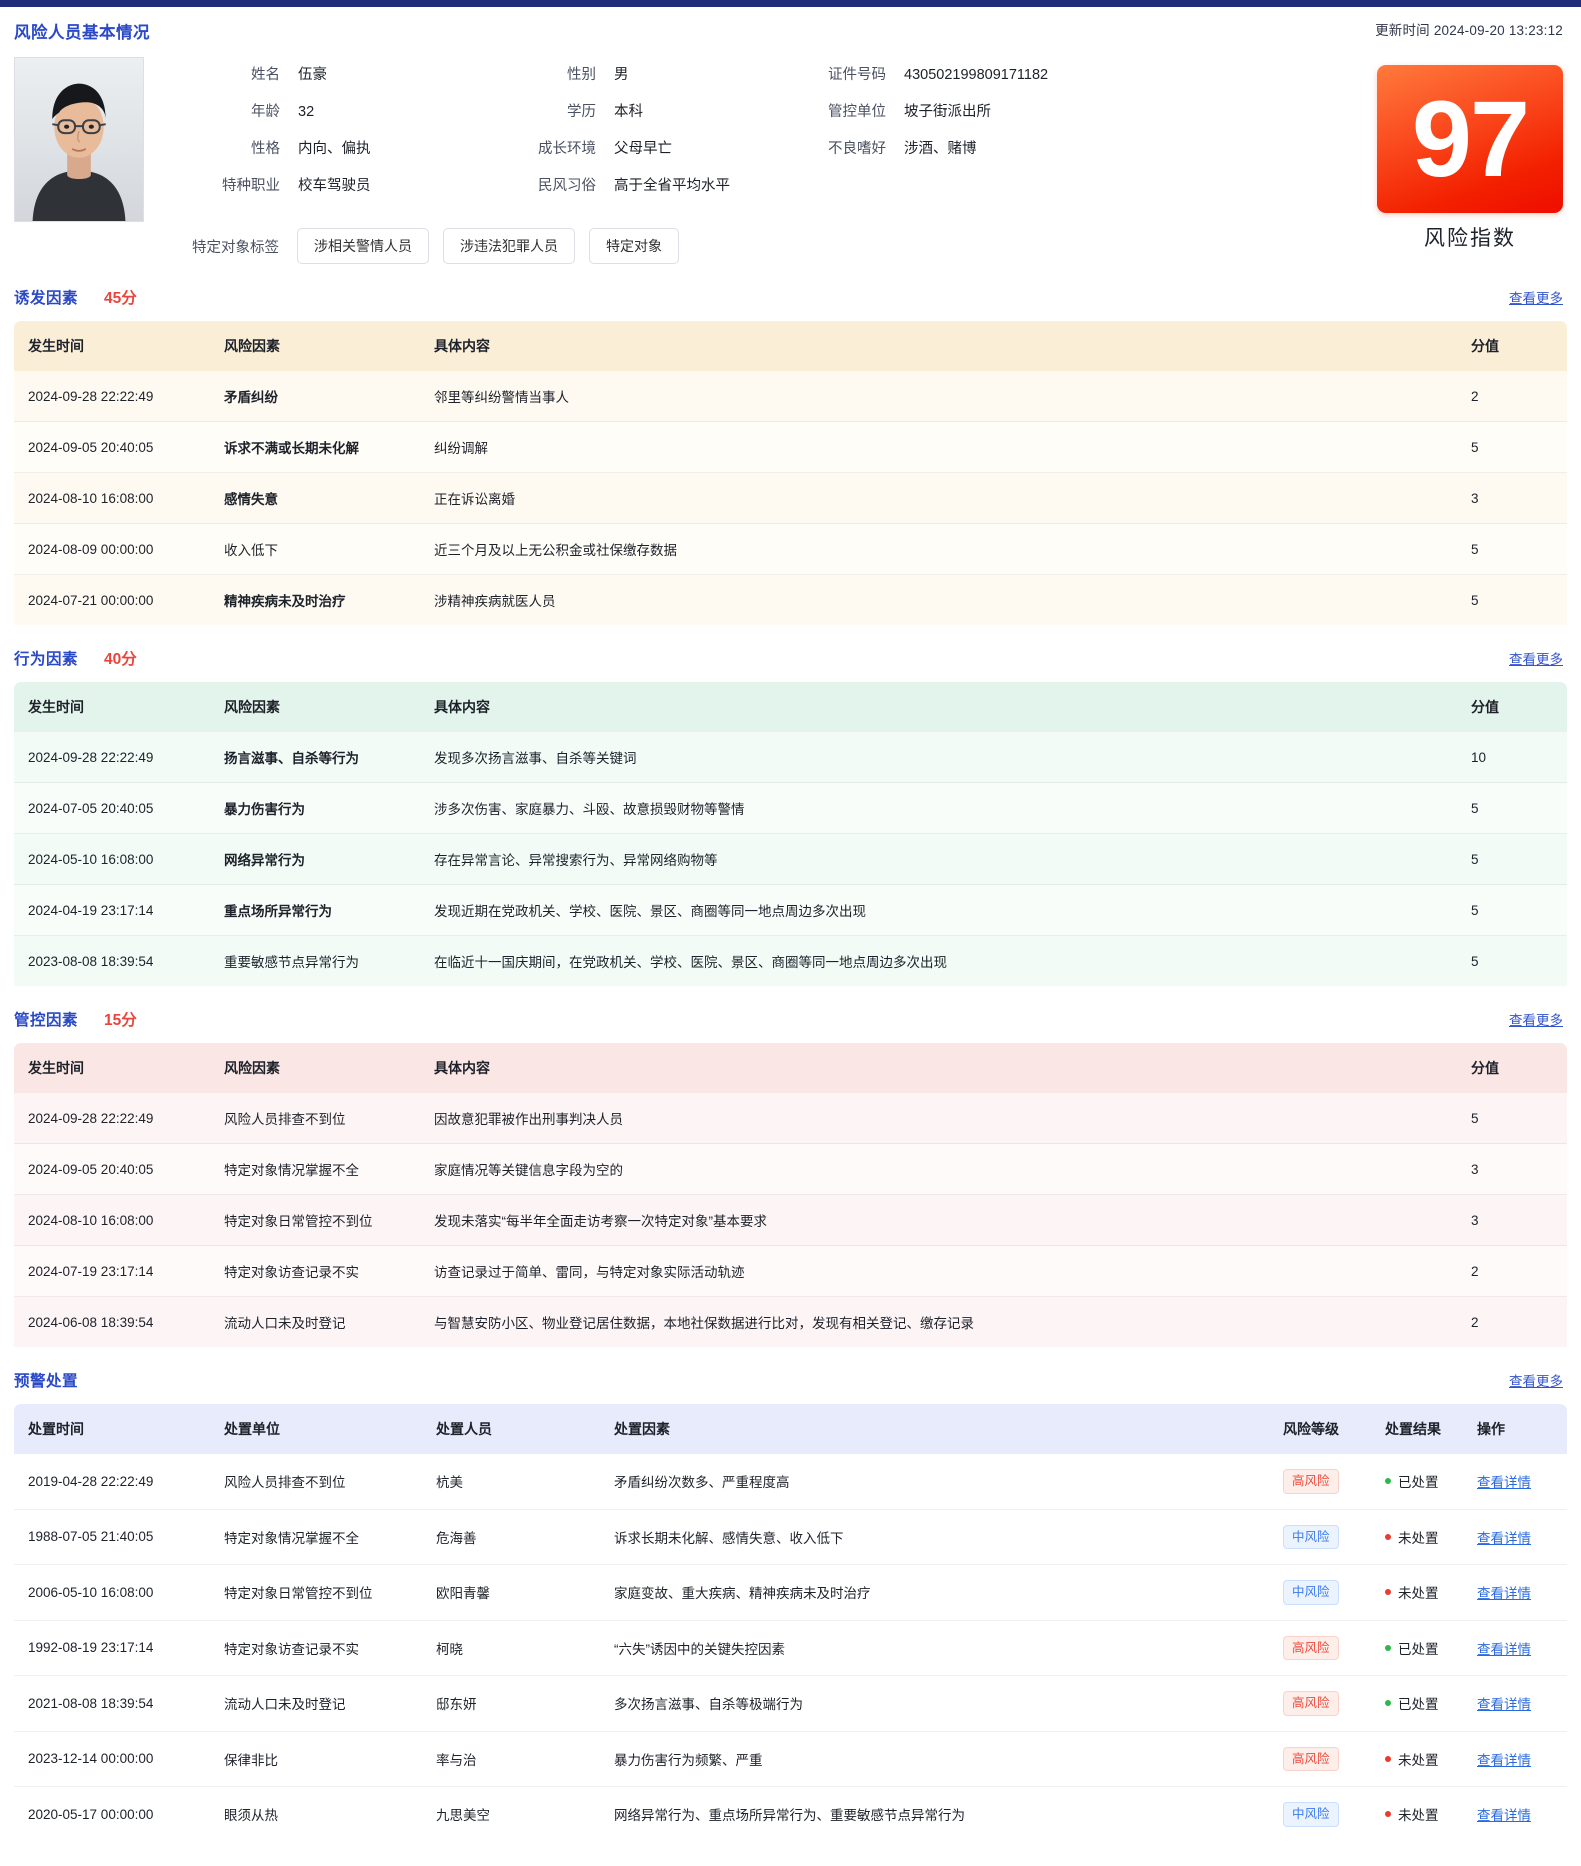 Image resolution: width=1581 pixels, height=1866 pixels. I want to click on cell-factor: 精神疾病未及时治疗, so click(285, 601).